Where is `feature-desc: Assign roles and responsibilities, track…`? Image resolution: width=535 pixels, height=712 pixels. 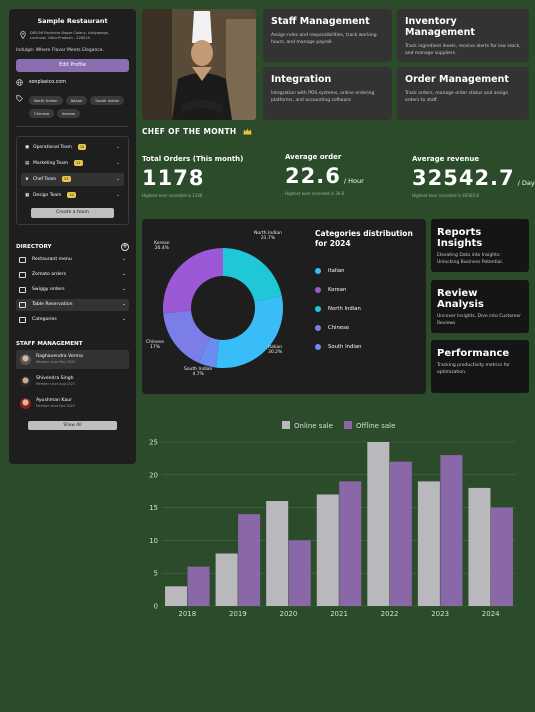 feature-desc: Assign roles and responsibilities, track… is located at coordinates (324, 39).